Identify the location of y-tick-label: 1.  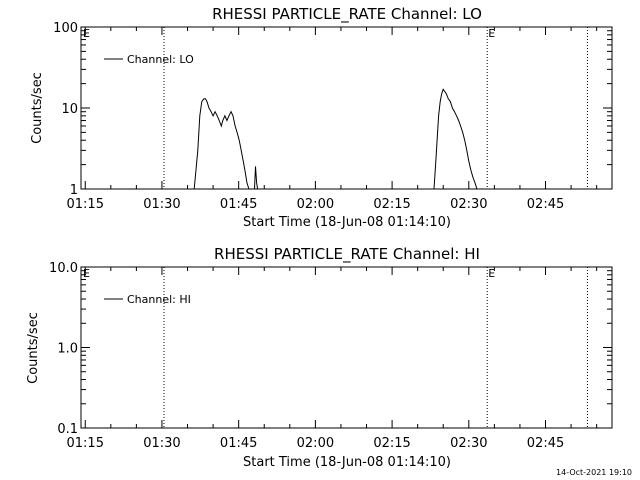
(74, 190).